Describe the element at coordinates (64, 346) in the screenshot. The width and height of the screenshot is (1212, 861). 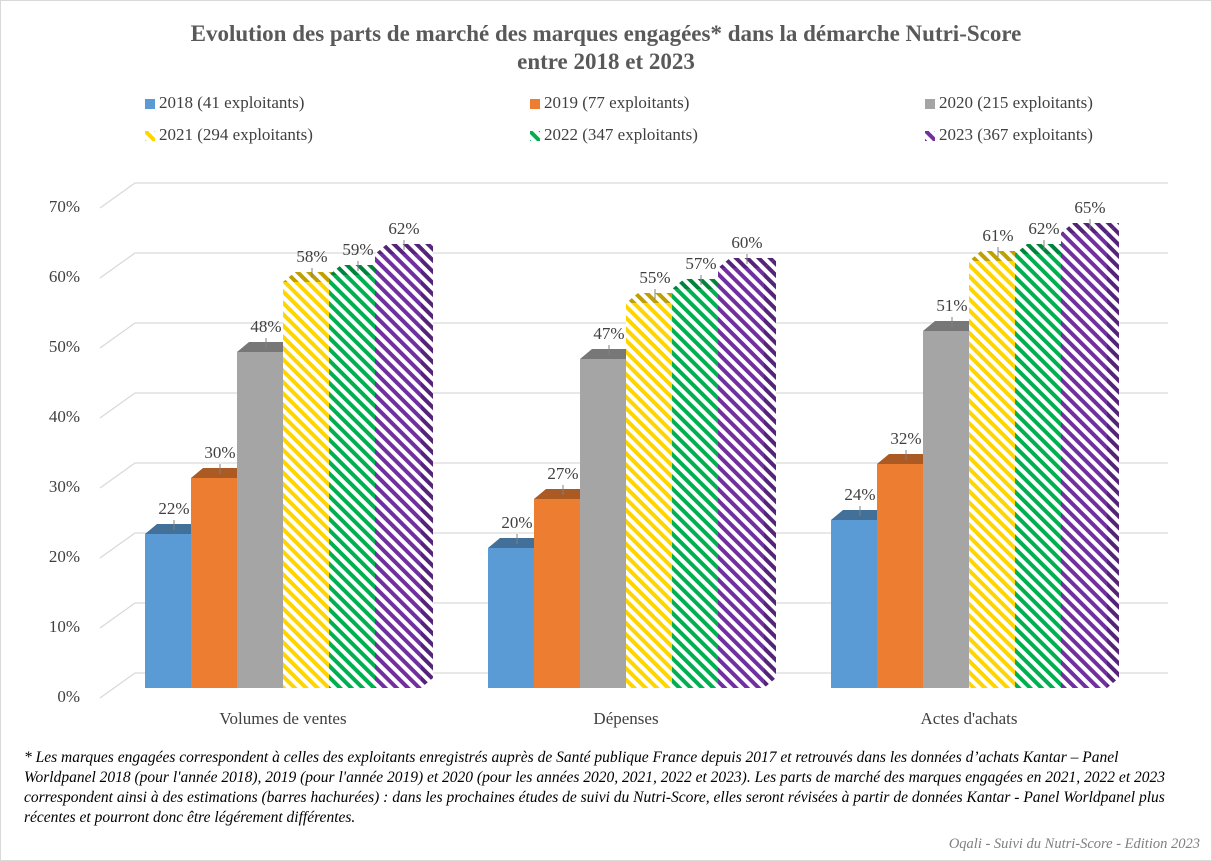
I see `y-tick-label: 50%` at that location.